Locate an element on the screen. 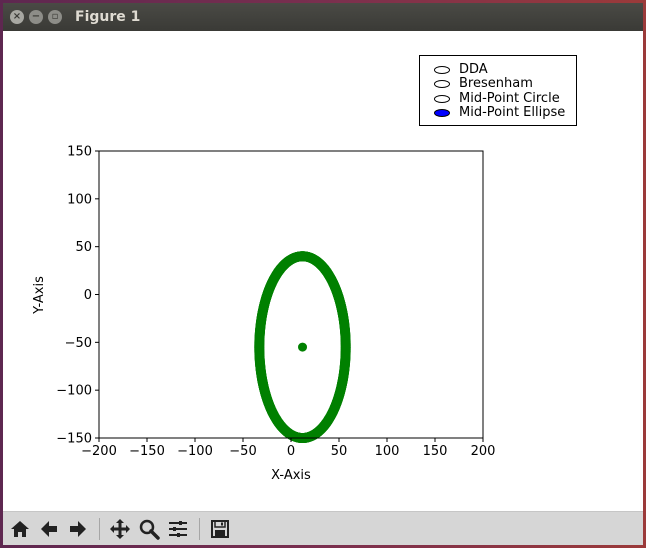 This screenshot has width=646, height=548. back-icon is located at coordinates (49, 529).